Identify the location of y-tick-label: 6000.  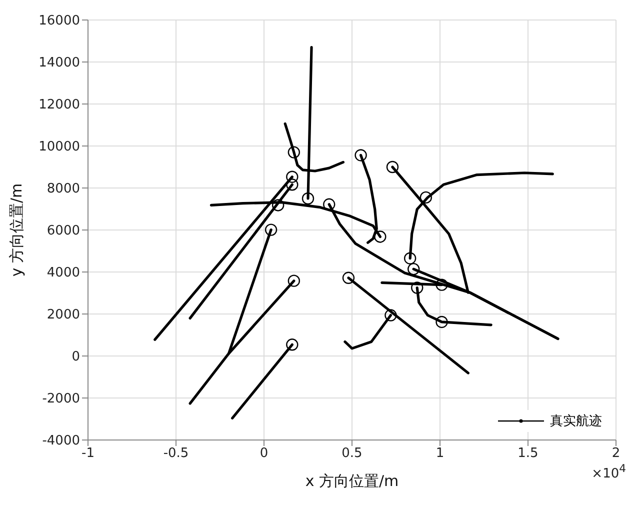
(63, 231).